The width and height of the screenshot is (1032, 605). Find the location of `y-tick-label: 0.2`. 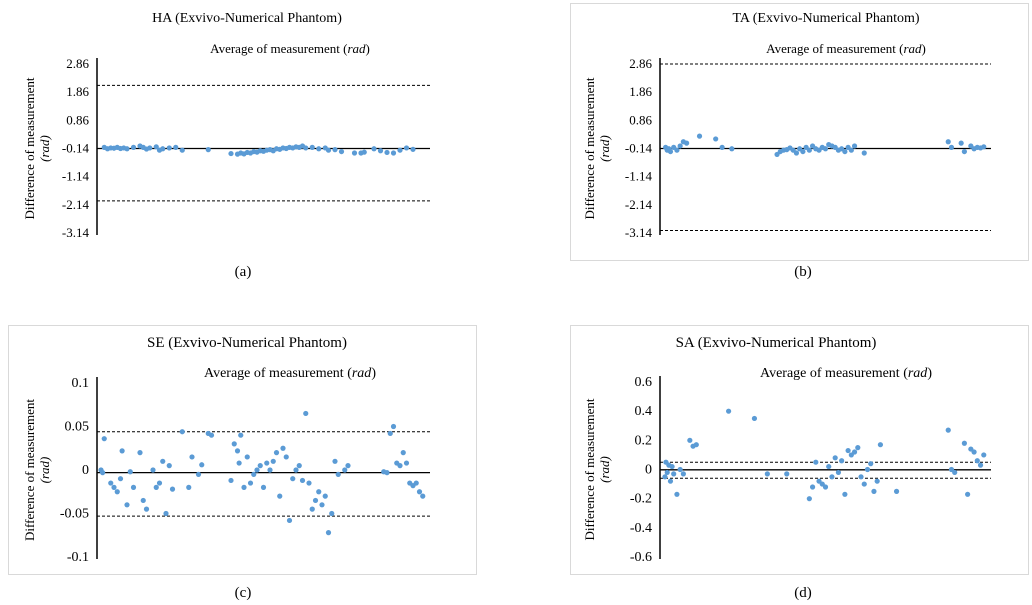

y-tick-label: 0.2 is located at coordinates (644, 440).